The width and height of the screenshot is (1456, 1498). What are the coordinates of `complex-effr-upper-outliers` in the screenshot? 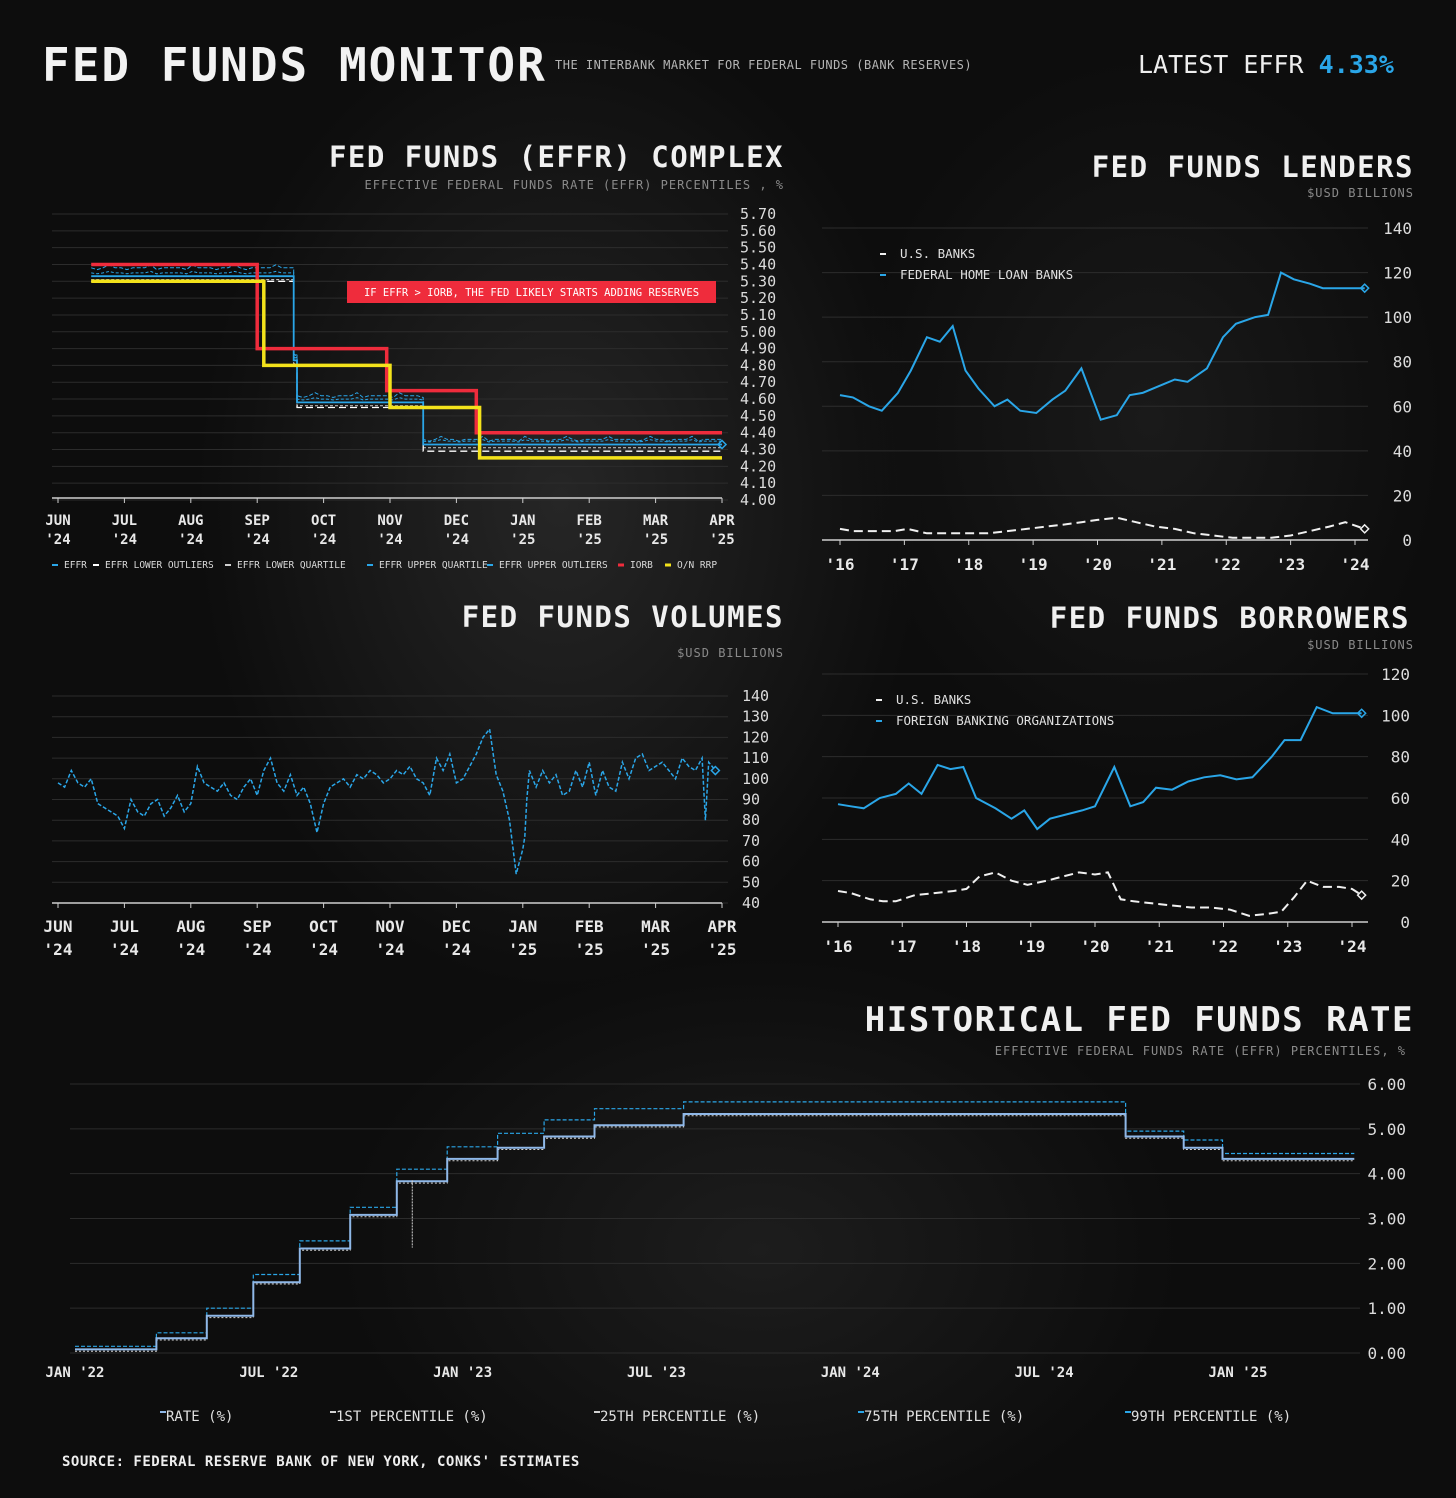 It's located at (406, 353).